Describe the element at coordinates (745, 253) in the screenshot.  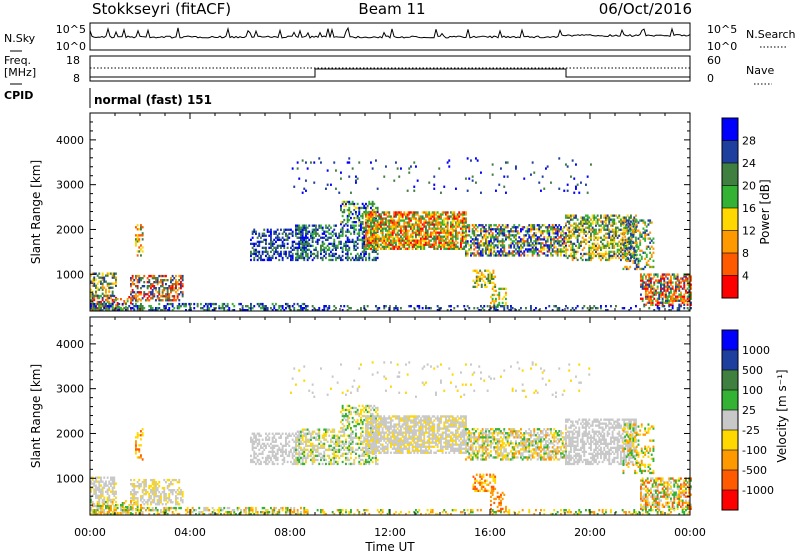
I see `colorbar-tick-label: 8` at that location.